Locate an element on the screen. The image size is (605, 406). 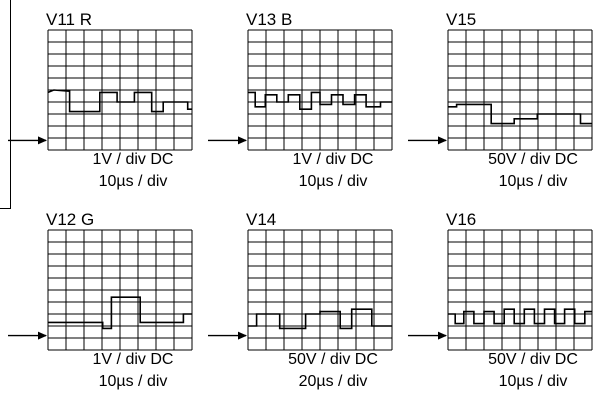
time-per-div-label: 20µs / div is located at coordinates (333, 381).